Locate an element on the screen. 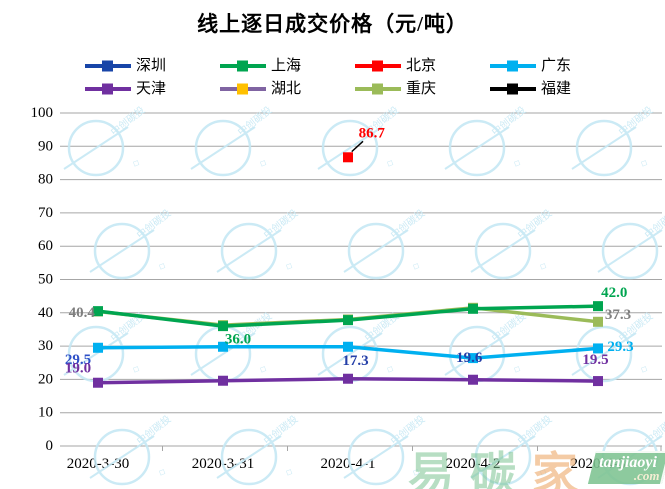 The height and width of the screenshot is (489, 665). y-tick-label: 30 is located at coordinates (45, 346).